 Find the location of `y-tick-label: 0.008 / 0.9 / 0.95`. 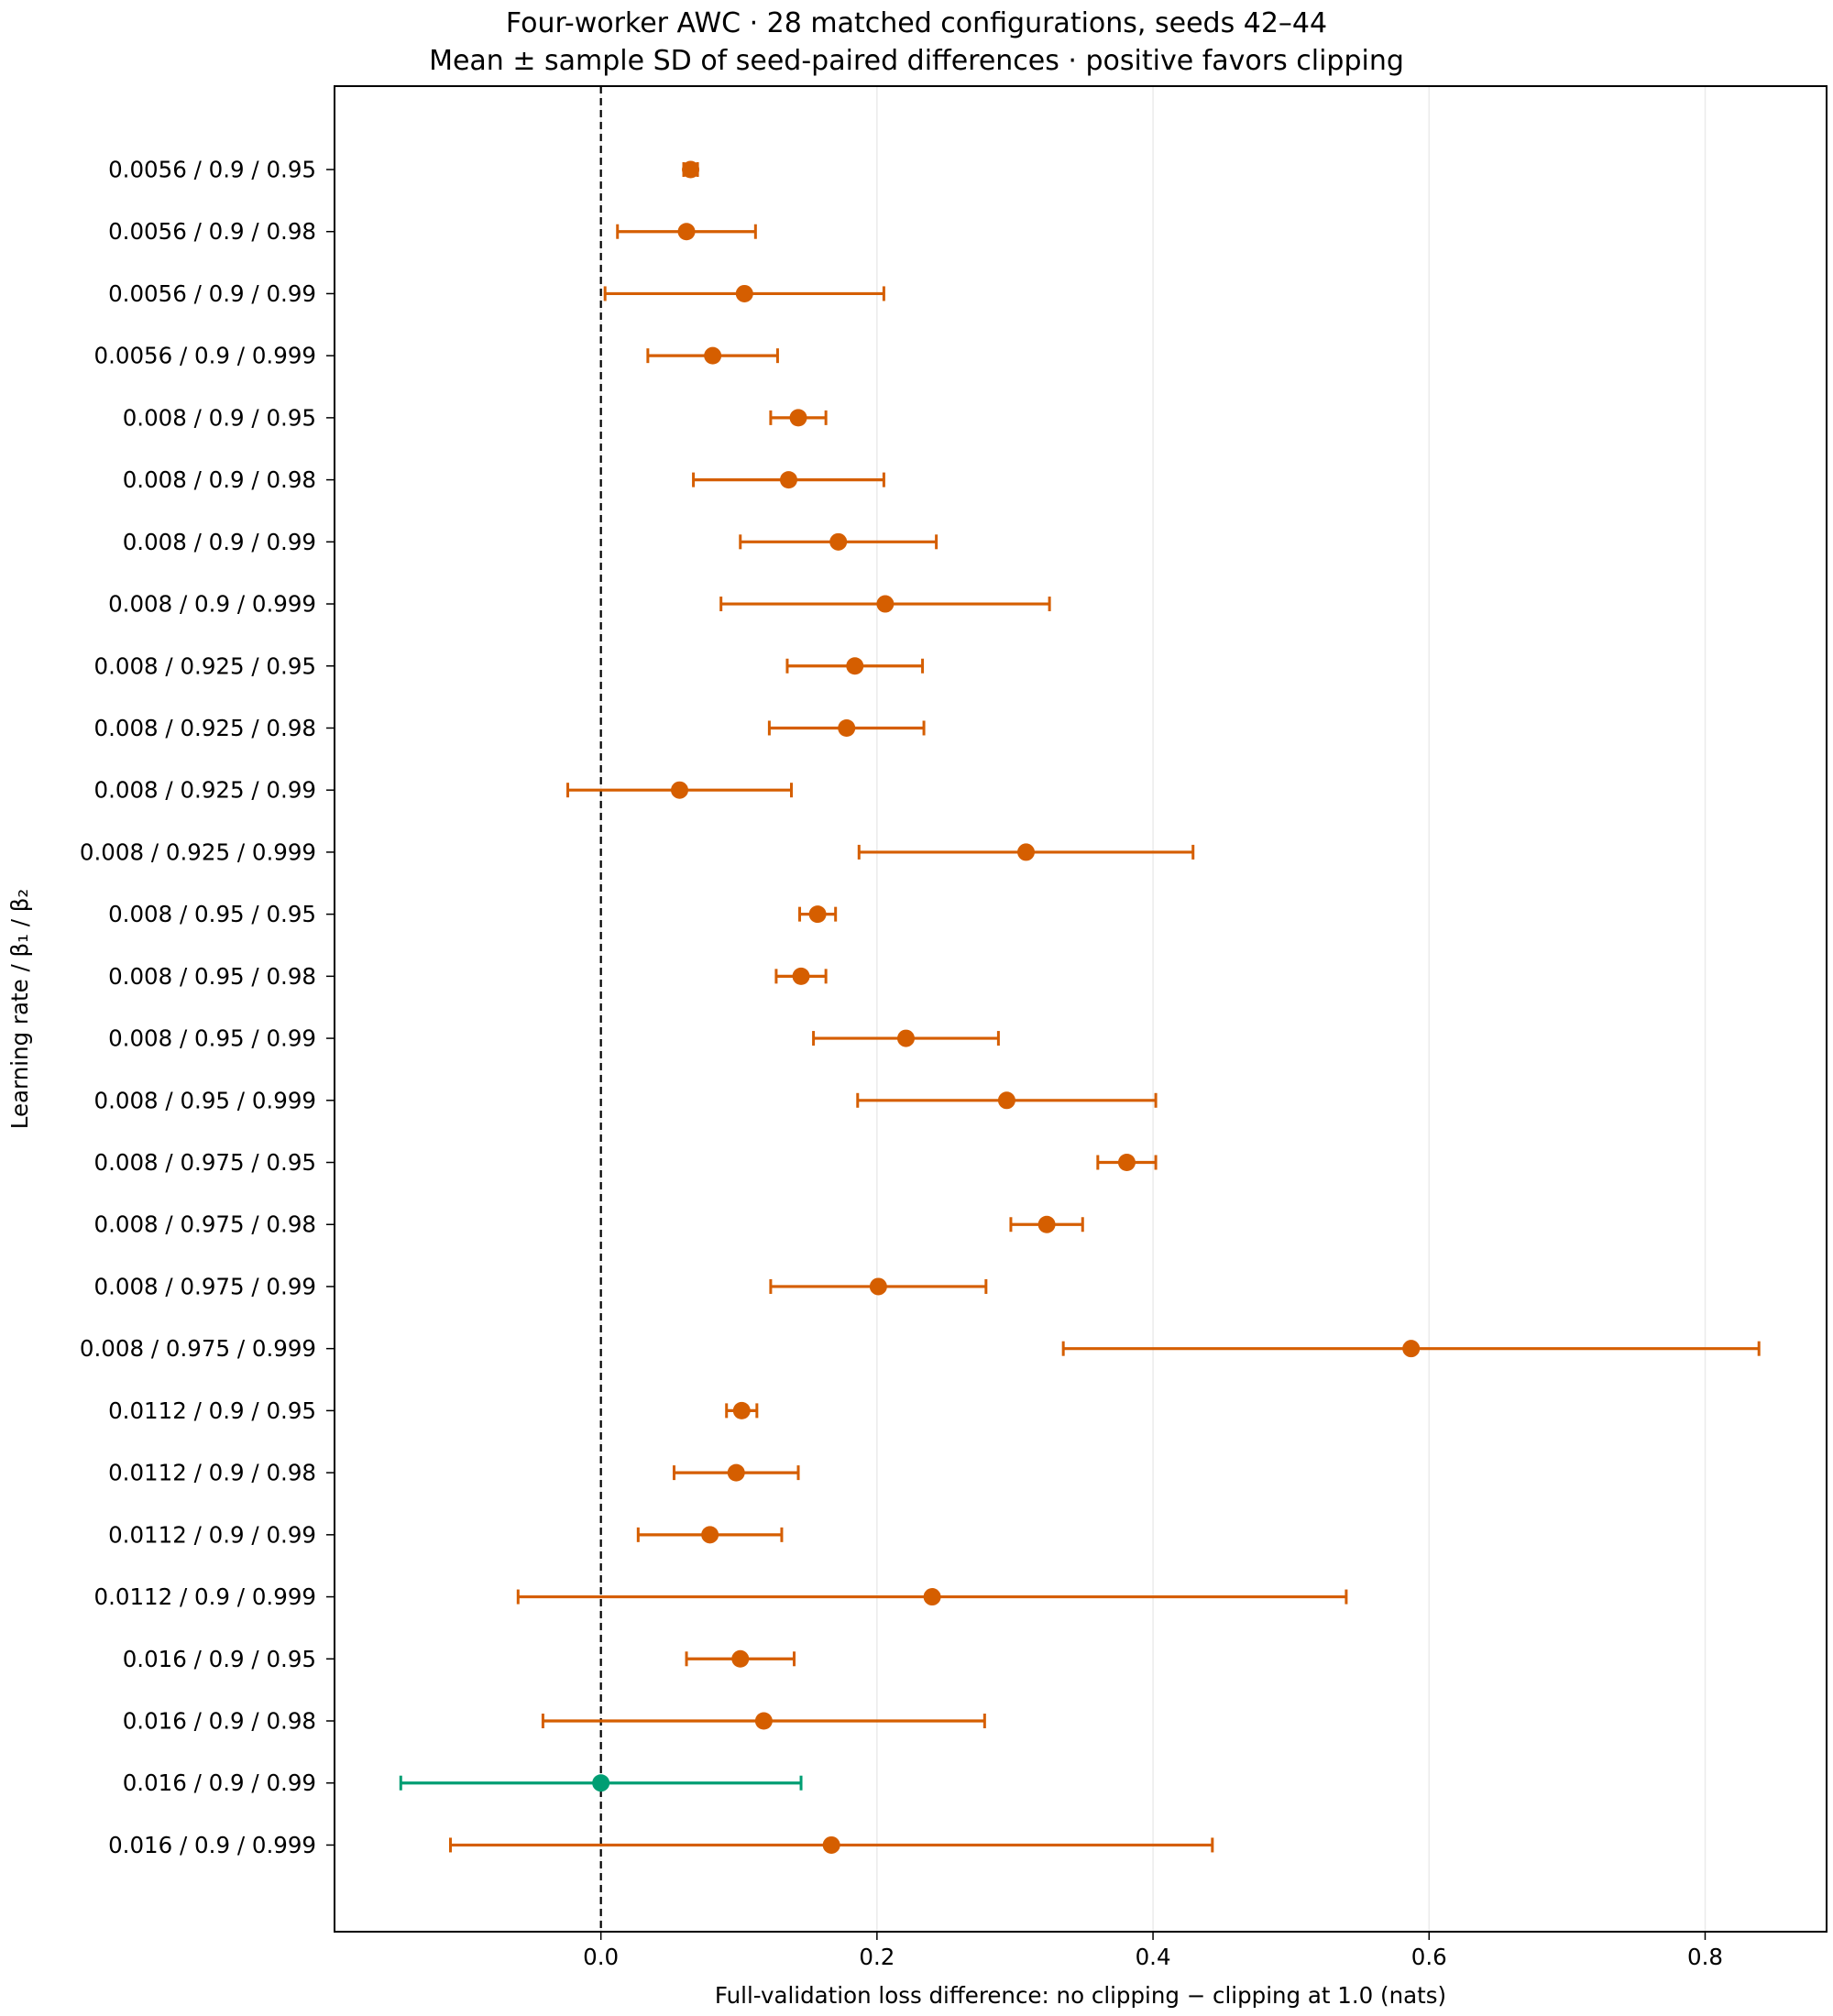

y-tick-label: 0.008 / 0.9 / 0.95 is located at coordinates (219, 417).